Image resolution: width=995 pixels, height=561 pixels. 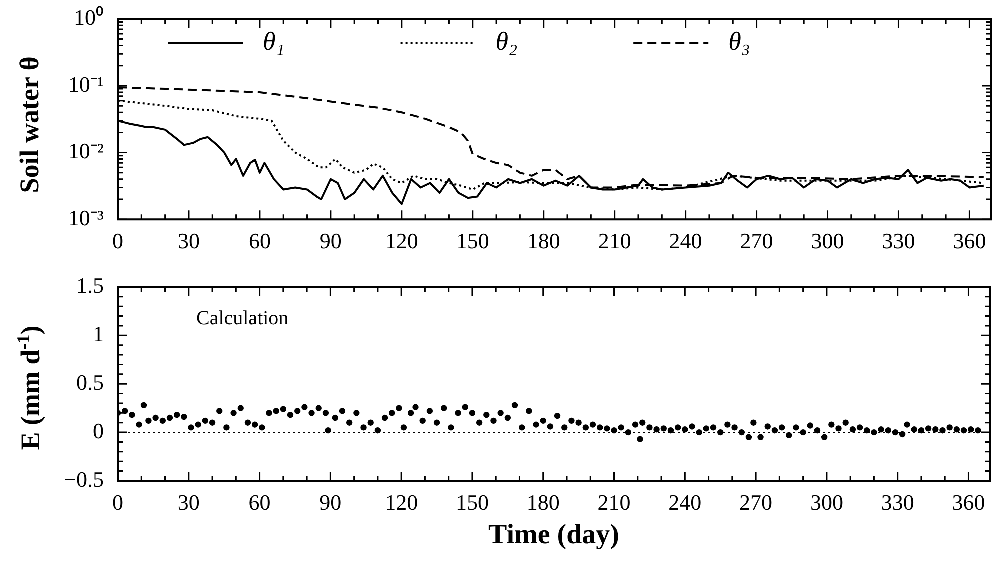 I want to click on y-tick-label: 10⁻³, so click(x=86, y=217).